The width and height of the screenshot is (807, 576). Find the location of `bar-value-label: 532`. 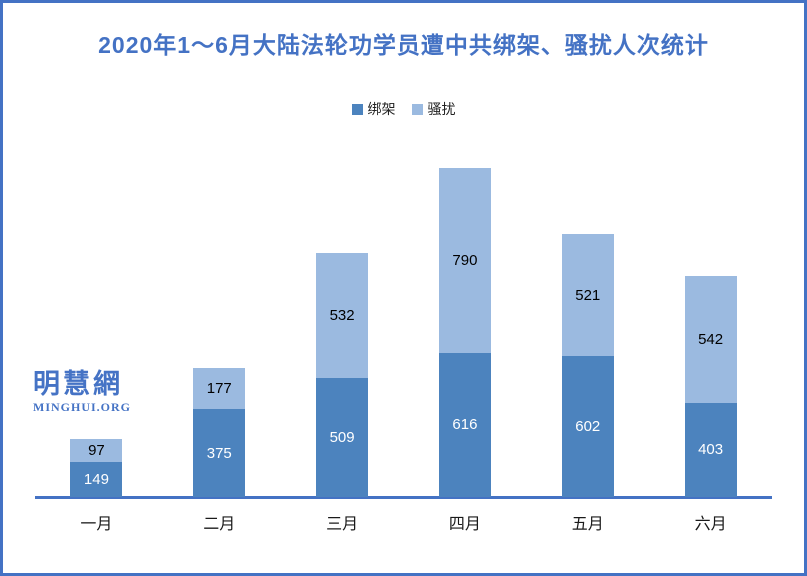

bar-value-label: 532 is located at coordinates (342, 316).